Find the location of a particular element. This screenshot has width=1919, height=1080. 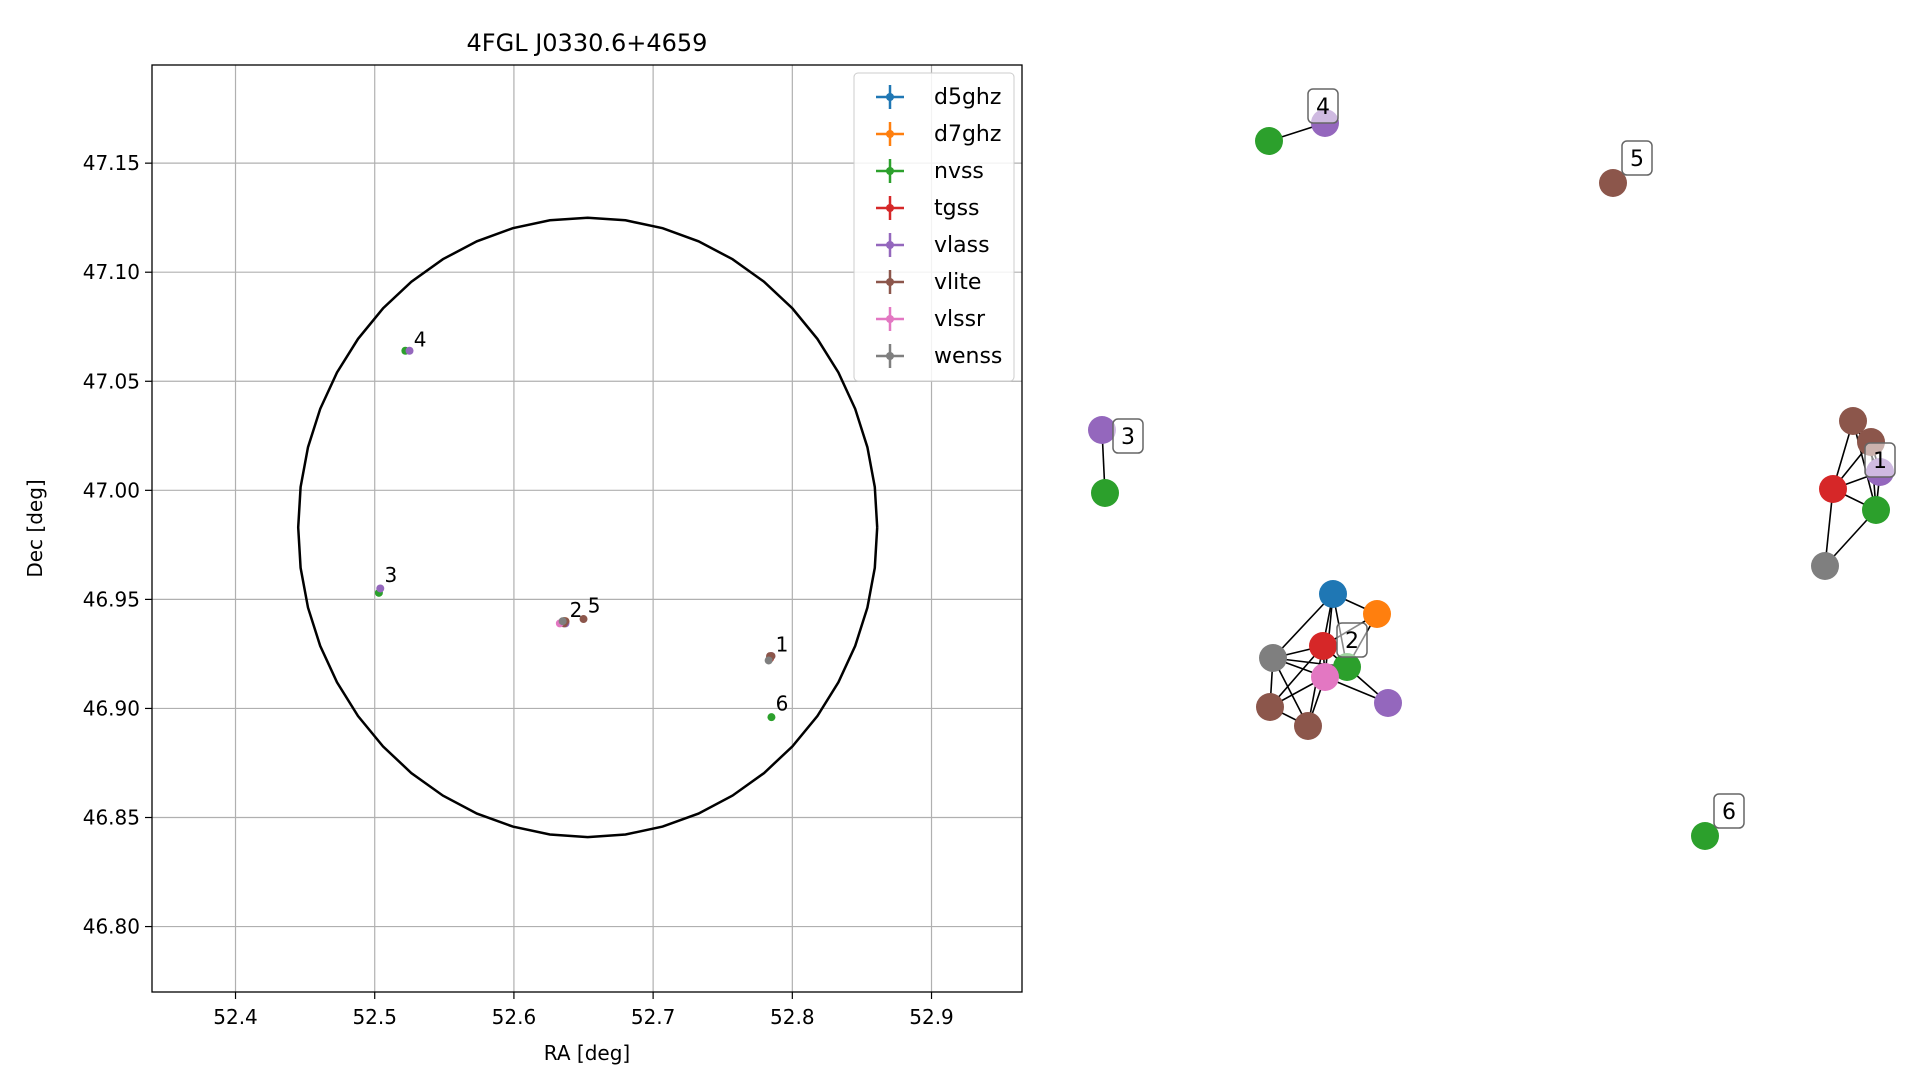

group-label: 2 is located at coordinates (1352, 641).